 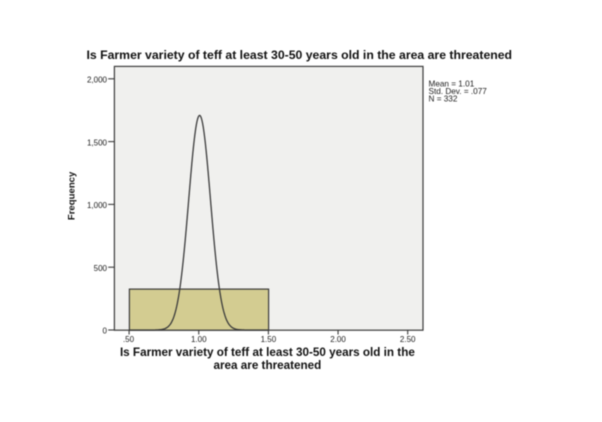 I want to click on svg-text: Std. Dev. = .077, so click(x=458, y=91).